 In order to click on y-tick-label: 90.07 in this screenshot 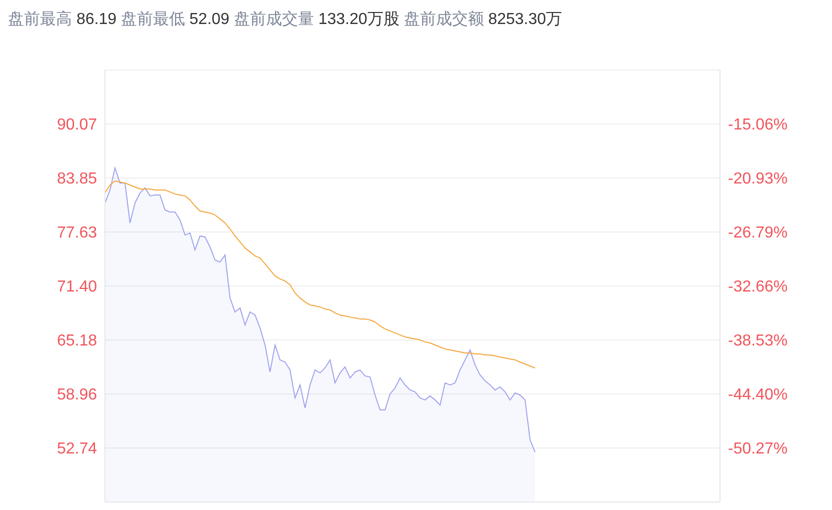, I will do `click(77, 125)`.